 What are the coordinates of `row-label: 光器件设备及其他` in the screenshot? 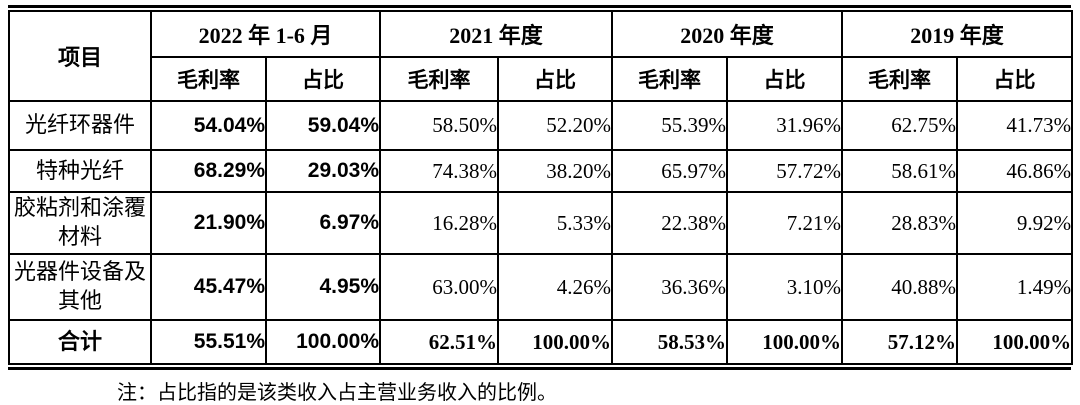 It's located at (80, 287).